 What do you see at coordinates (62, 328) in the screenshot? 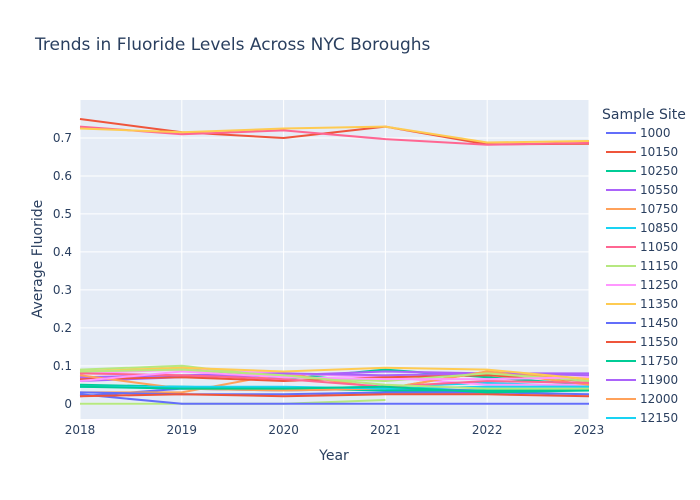
I see `y-tick-label: 0.2` at bounding box center [62, 328].